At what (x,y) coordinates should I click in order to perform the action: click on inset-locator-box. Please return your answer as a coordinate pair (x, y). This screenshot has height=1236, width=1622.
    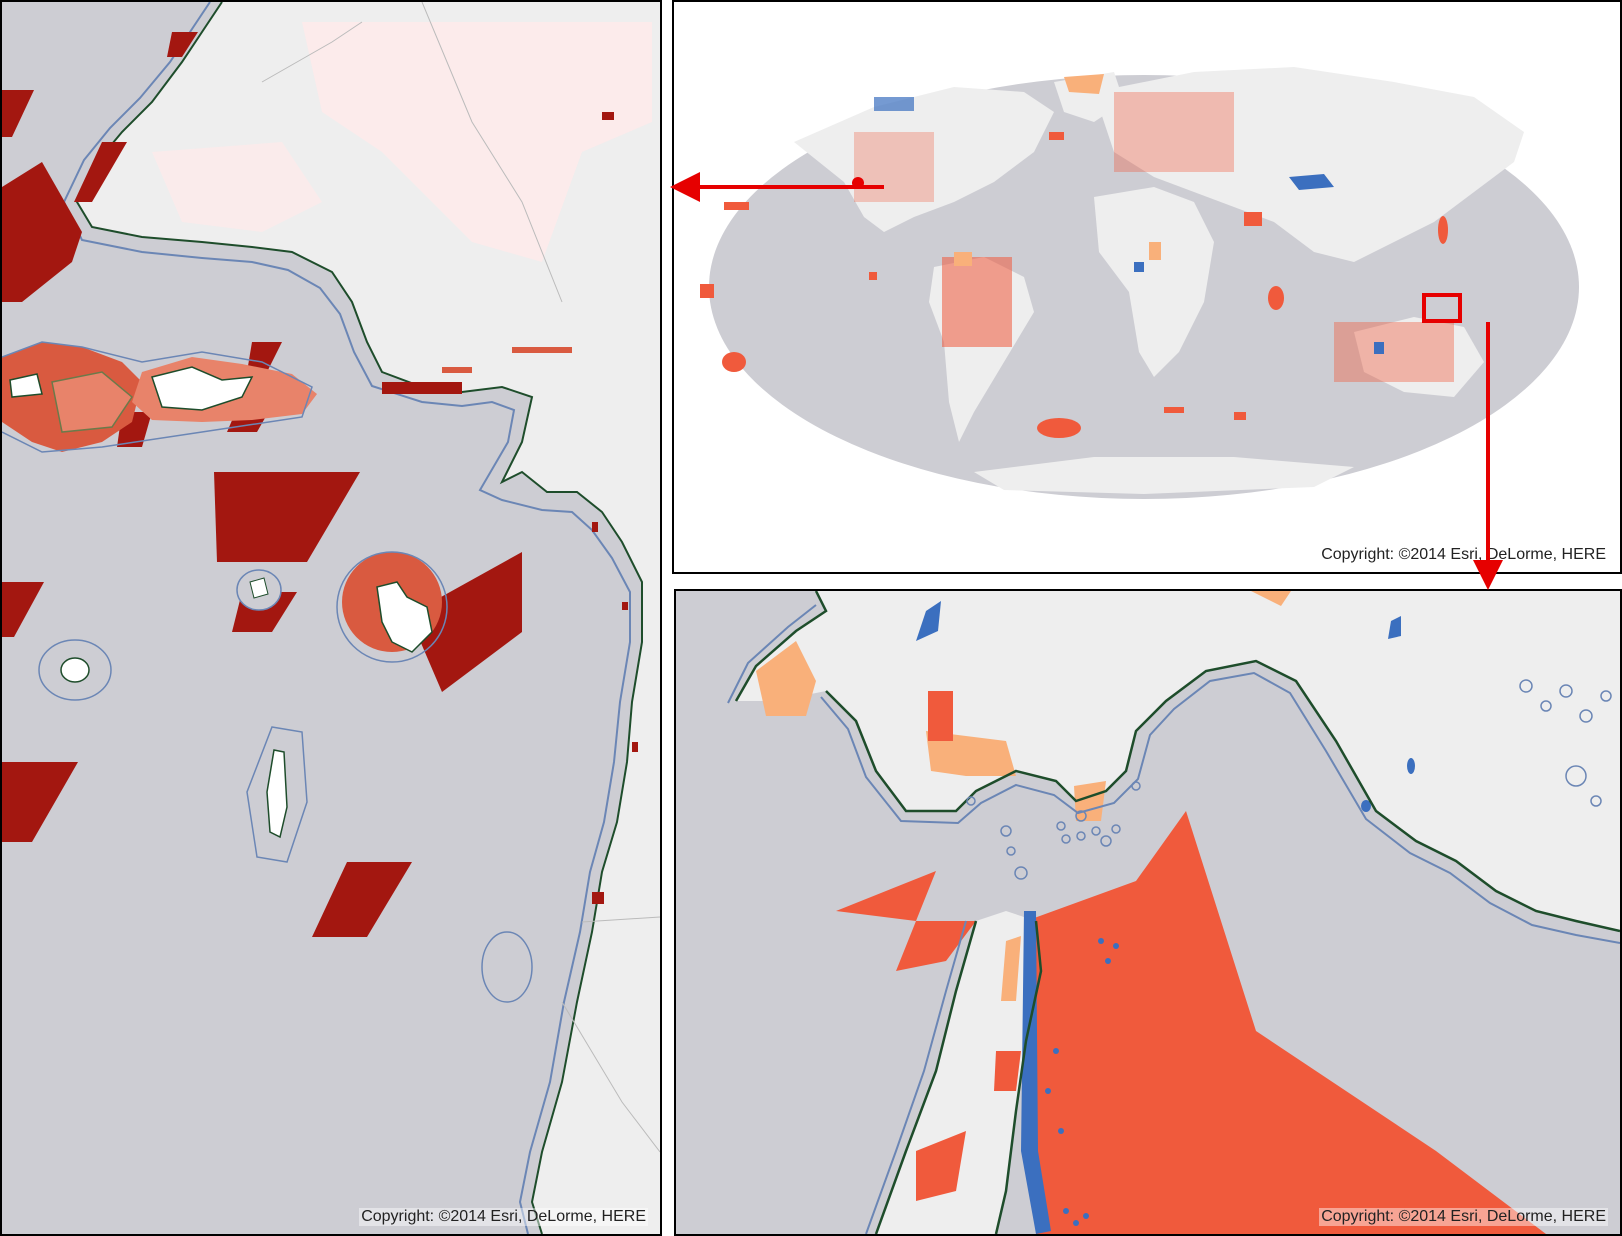
    Looking at the image, I should click on (1442, 308).